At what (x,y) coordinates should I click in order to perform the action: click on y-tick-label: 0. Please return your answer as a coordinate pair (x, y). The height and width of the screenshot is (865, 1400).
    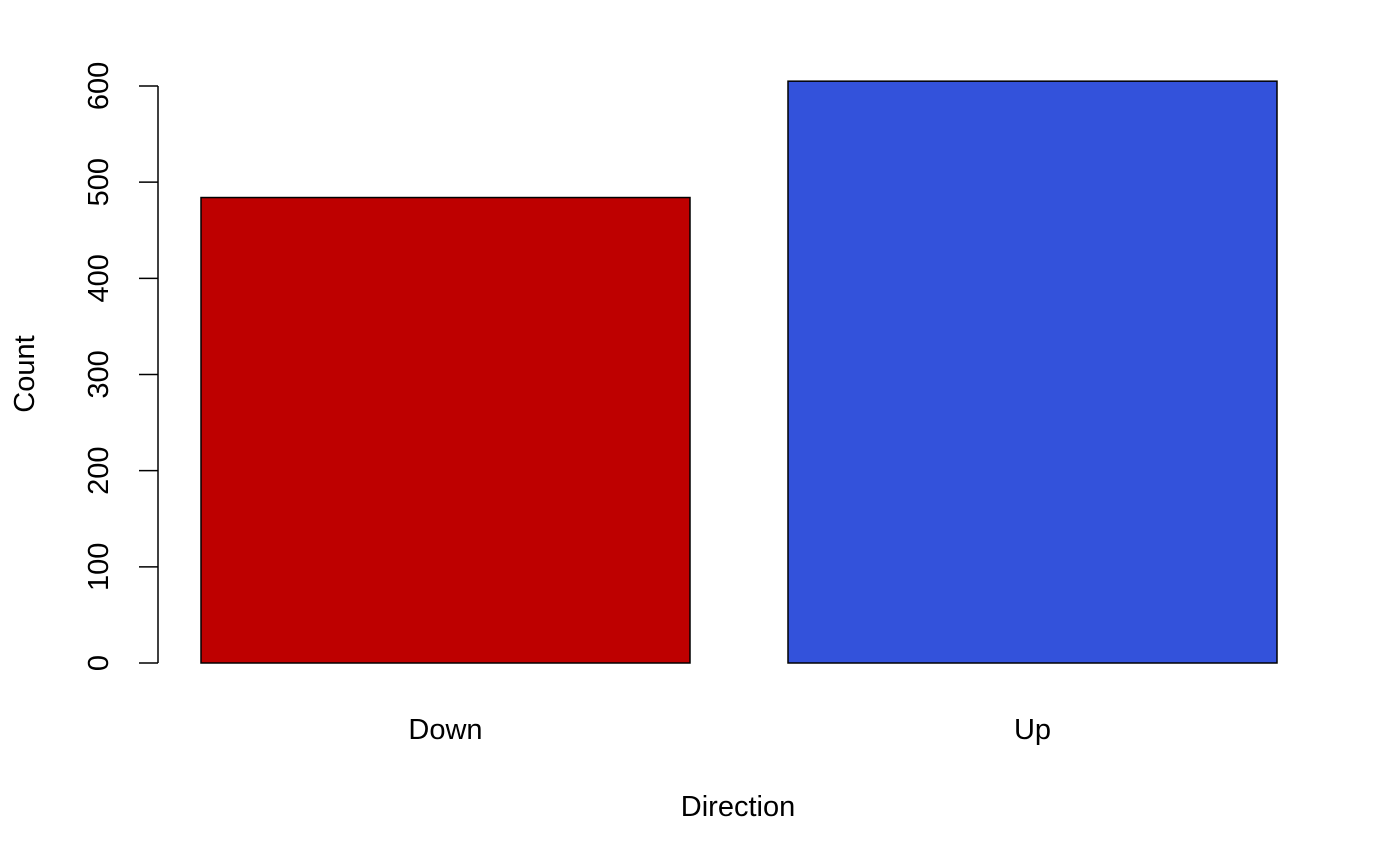
    Looking at the image, I should click on (99, 663).